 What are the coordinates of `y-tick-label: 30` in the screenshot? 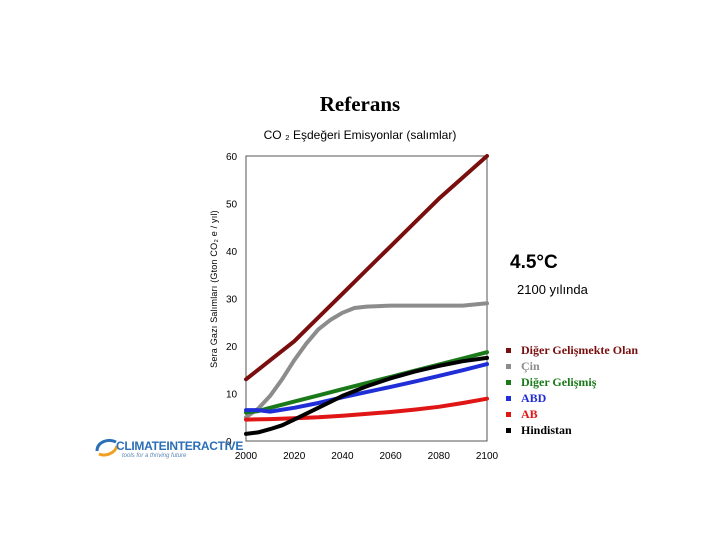 It's located at (232, 300).